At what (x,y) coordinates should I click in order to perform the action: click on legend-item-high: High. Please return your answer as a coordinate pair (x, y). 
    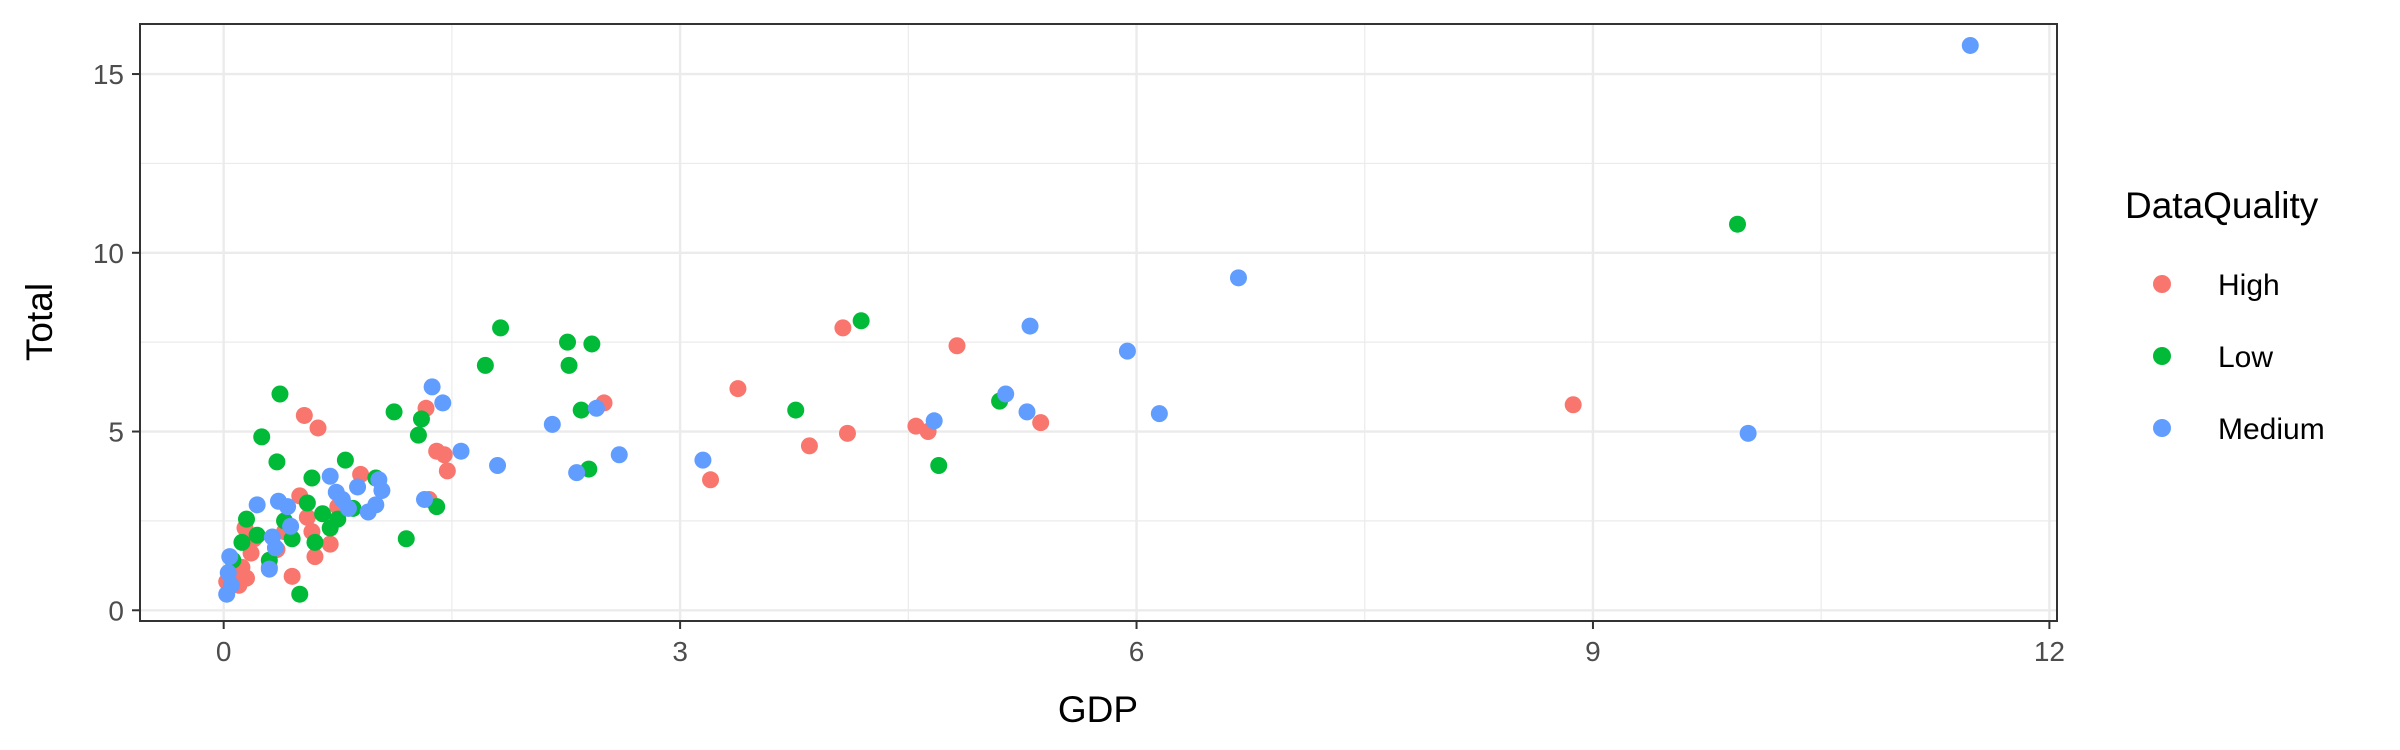
    Looking at the image, I should click on (2216, 285).